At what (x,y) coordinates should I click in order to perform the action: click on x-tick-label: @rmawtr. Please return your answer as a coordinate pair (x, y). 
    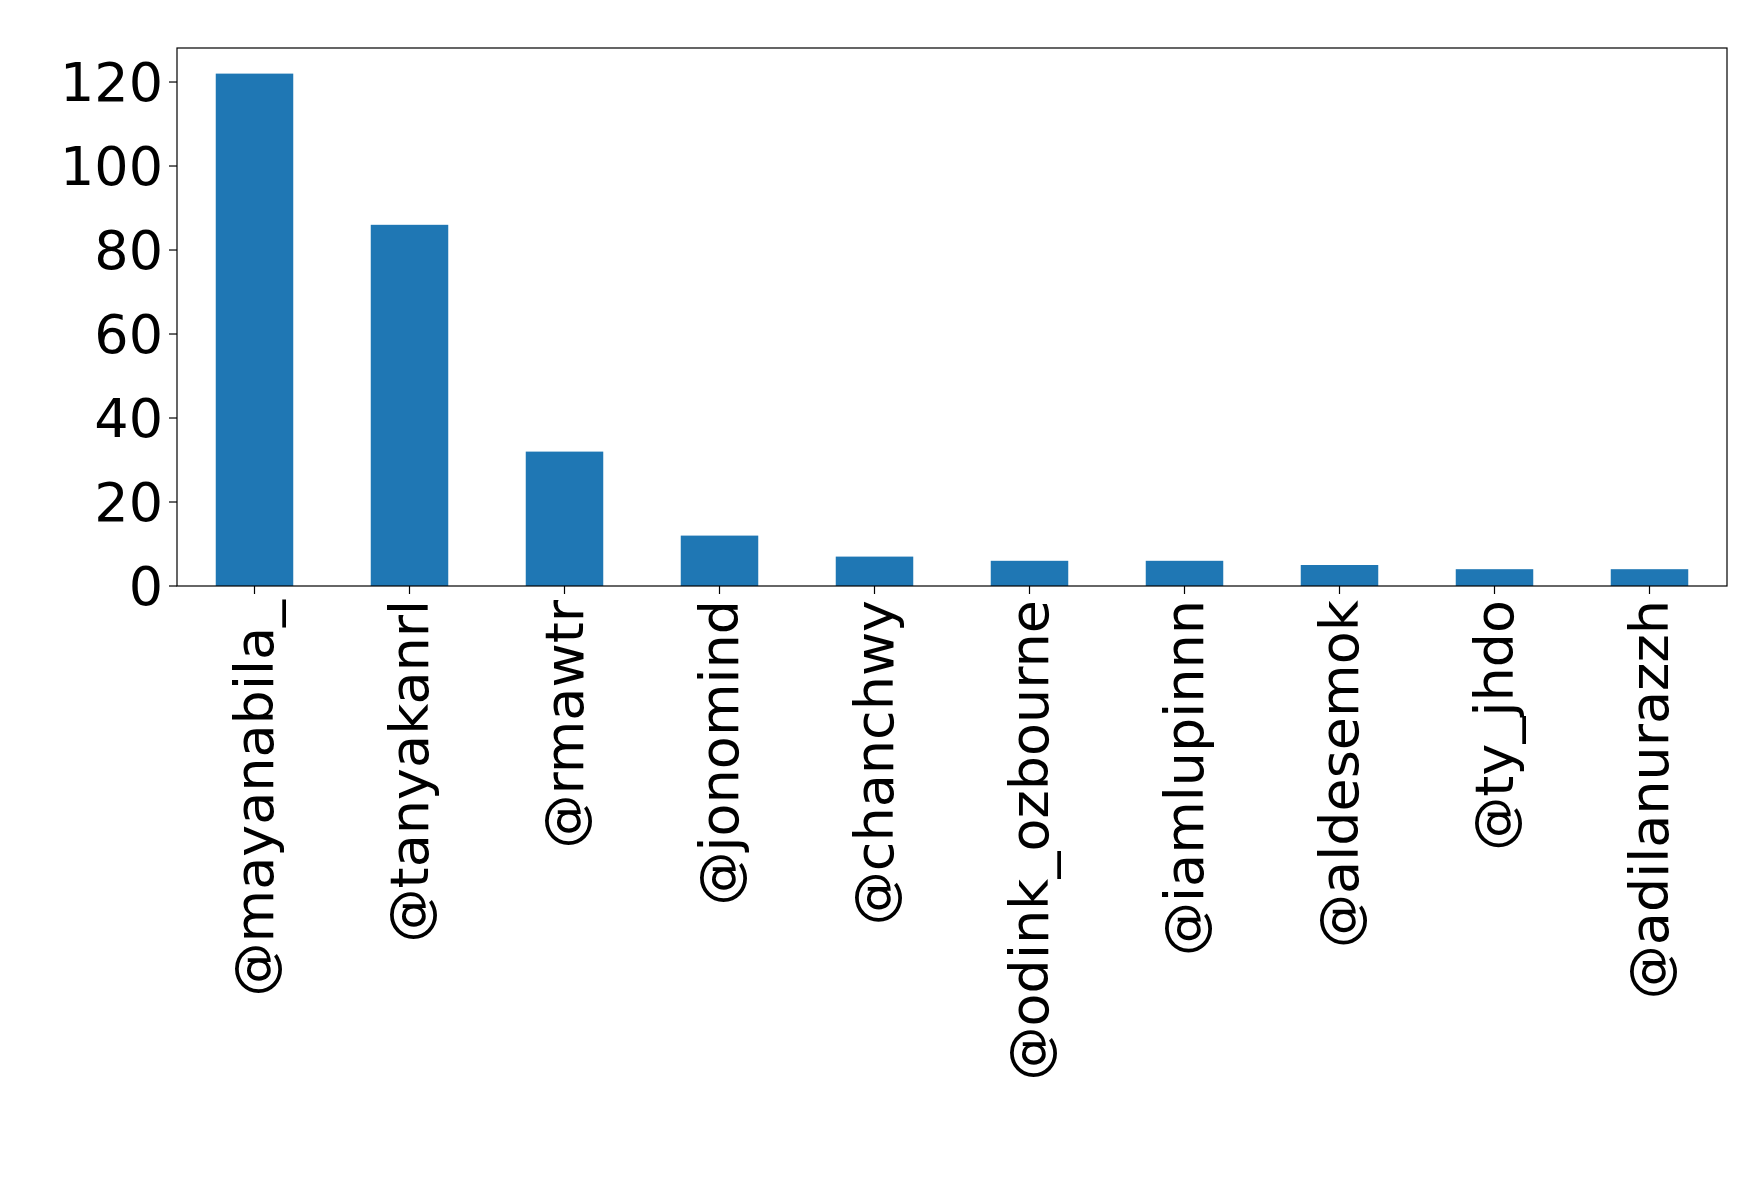
    Looking at the image, I should click on (565, 724).